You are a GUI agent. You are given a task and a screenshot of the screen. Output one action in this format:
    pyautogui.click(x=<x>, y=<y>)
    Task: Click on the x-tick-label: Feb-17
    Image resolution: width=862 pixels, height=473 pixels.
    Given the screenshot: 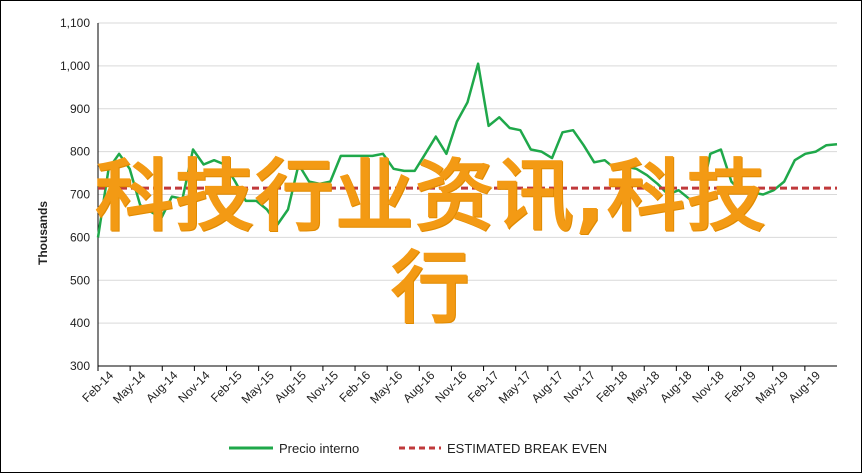 What is the action you would take?
    pyautogui.click(x=483, y=386)
    